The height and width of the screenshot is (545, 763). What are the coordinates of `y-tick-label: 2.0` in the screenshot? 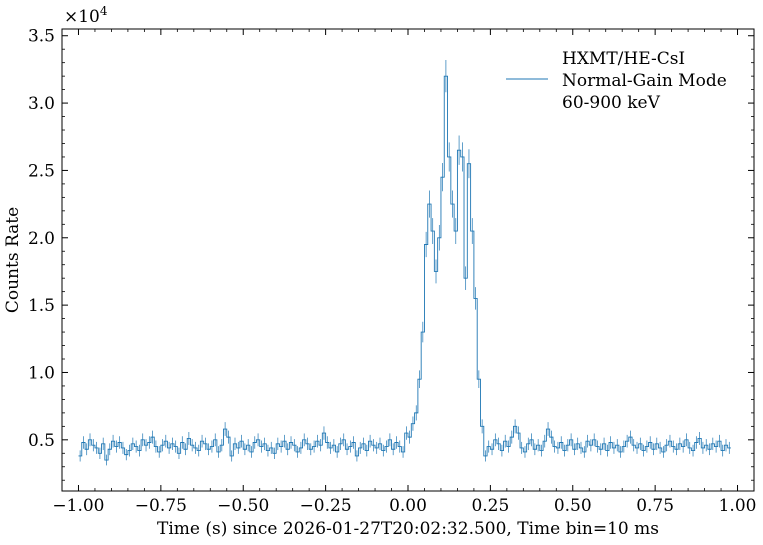 It's located at (41, 239).